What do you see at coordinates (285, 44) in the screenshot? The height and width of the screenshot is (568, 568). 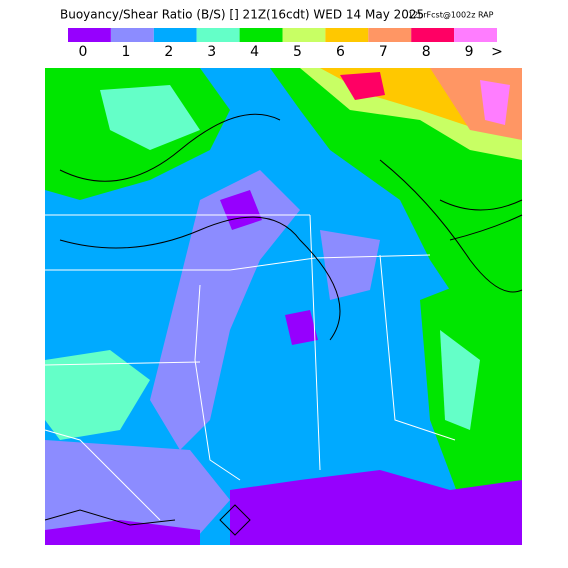 I see `legend: 0 1 2 3 4 5 6 7 8 9 >` at bounding box center [285, 44].